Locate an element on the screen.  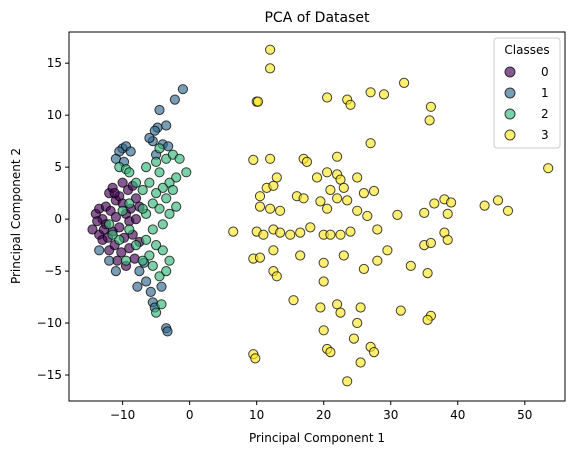
legend-box is located at coordinates (527, 93).